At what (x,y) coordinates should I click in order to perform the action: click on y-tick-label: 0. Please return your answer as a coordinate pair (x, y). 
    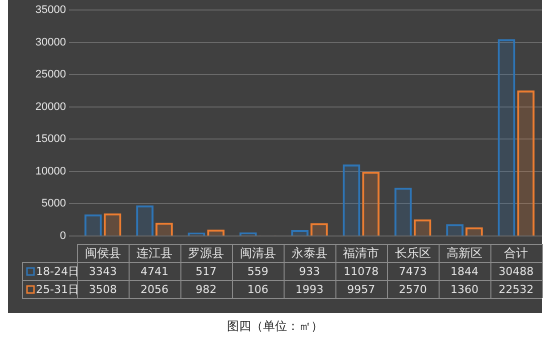
    Looking at the image, I should click on (63, 236).